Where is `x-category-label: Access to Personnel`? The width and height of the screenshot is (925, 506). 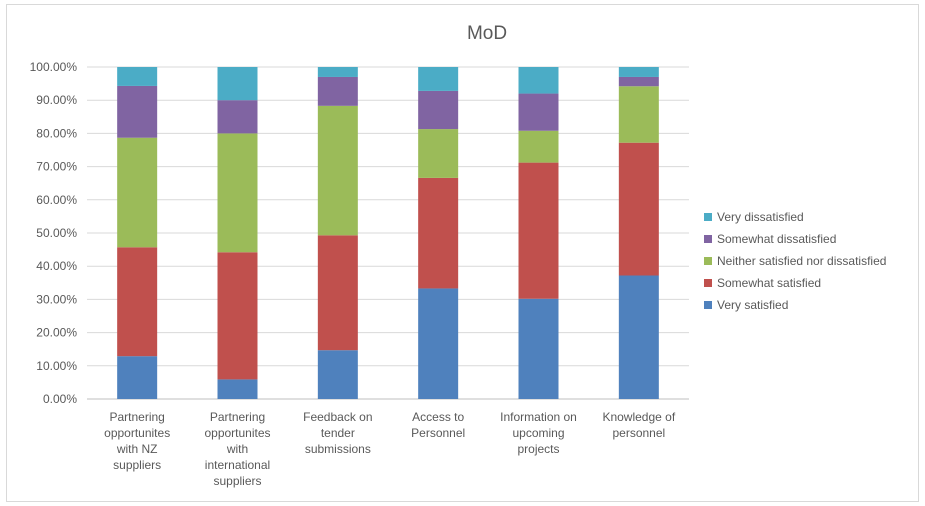
x-category-label: Access to Personnel is located at coordinates (438, 425).